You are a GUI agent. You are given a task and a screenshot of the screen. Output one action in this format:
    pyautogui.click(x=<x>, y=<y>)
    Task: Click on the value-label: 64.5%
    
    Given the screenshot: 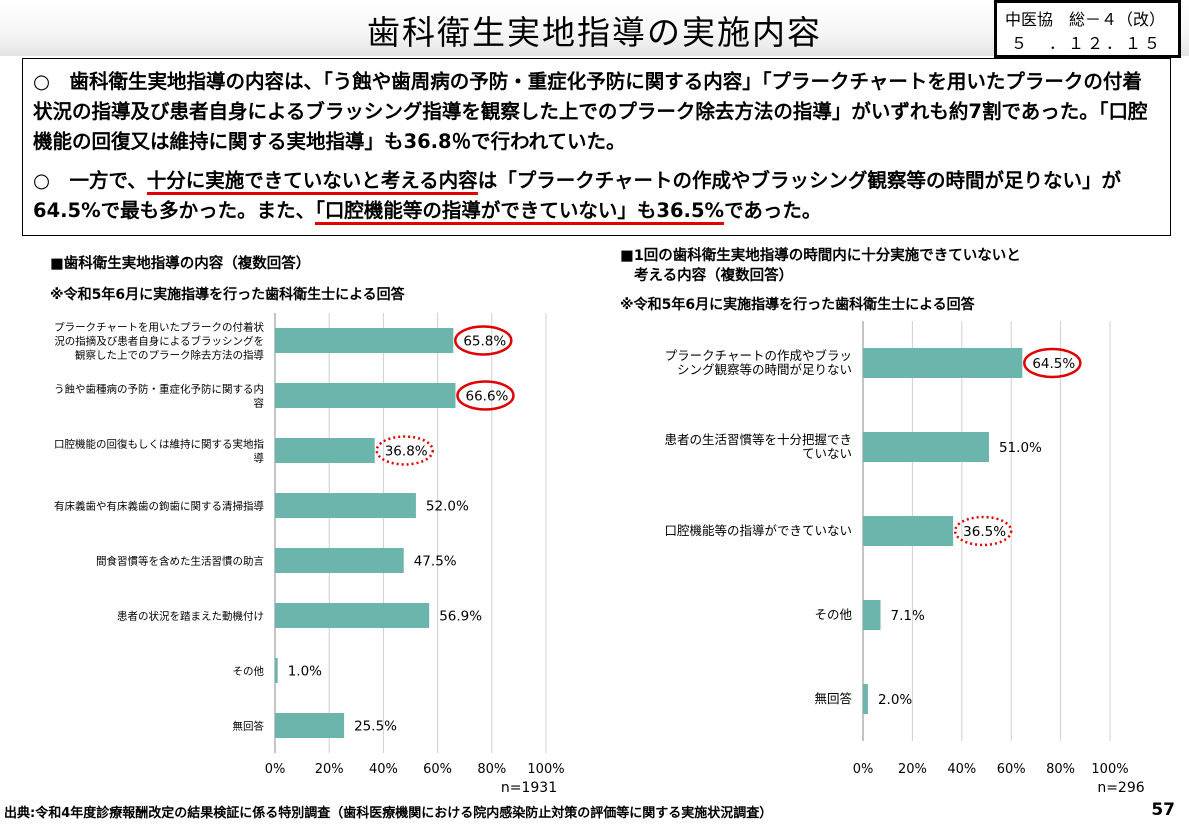 What is the action you would take?
    pyautogui.click(x=1053, y=364)
    